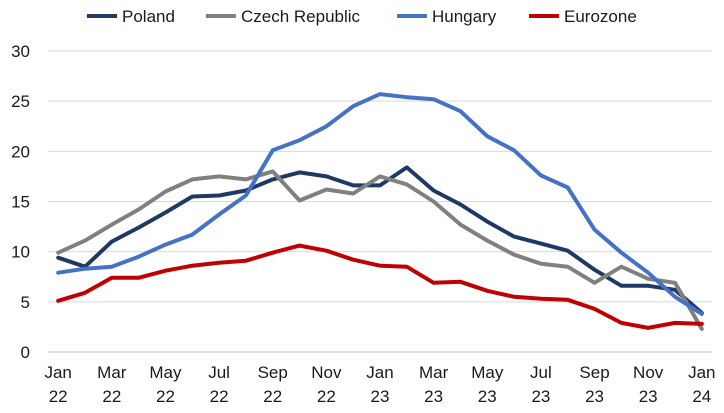 The image size is (724, 413). I want to click on legend-label: Poland, so click(148, 16).